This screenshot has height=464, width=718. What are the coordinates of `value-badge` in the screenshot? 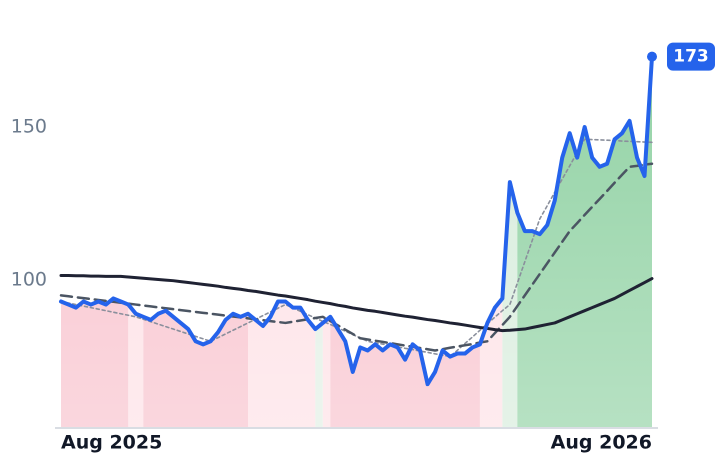 It's located at (691, 56).